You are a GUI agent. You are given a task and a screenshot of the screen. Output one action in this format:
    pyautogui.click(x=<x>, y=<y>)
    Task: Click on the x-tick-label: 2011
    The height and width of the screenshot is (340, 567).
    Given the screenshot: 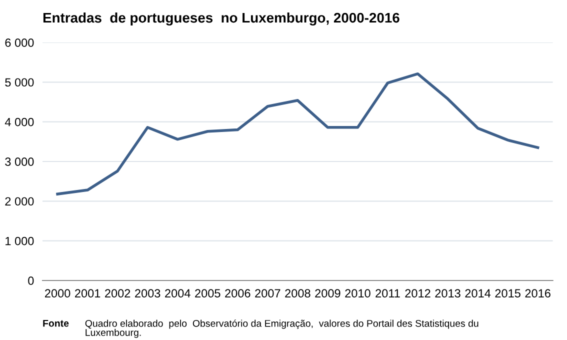 What is the action you would take?
    pyautogui.click(x=388, y=293)
    